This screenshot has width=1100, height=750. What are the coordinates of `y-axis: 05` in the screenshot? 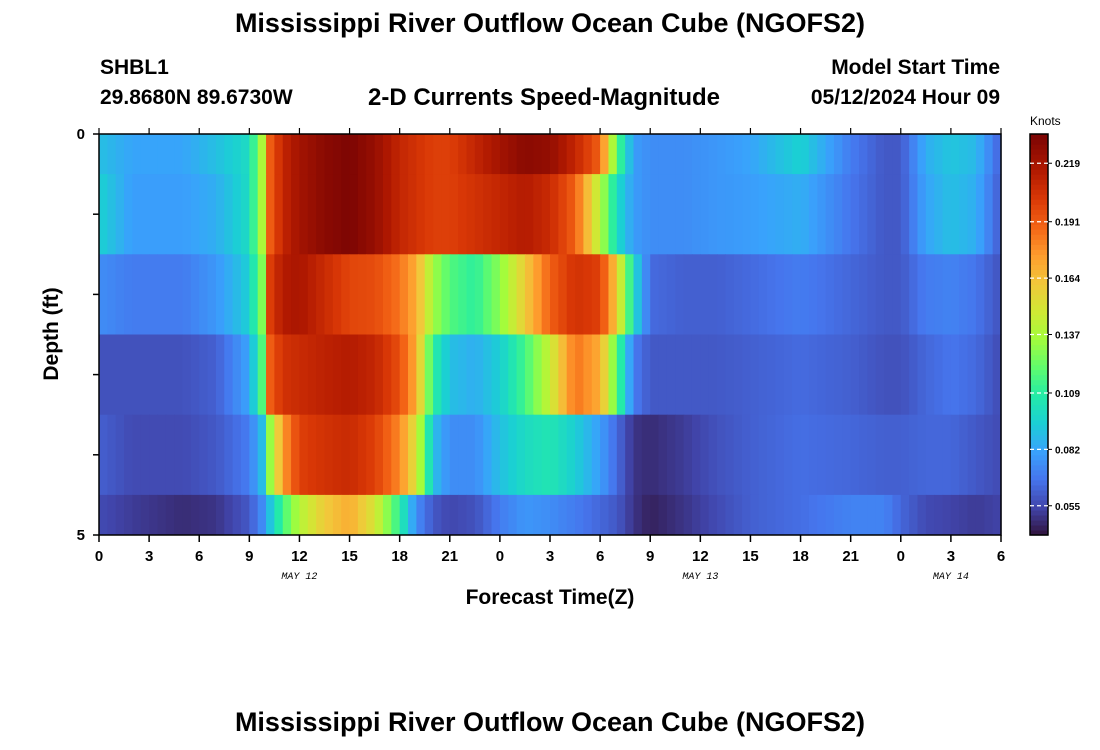 It's located at (88, 335).